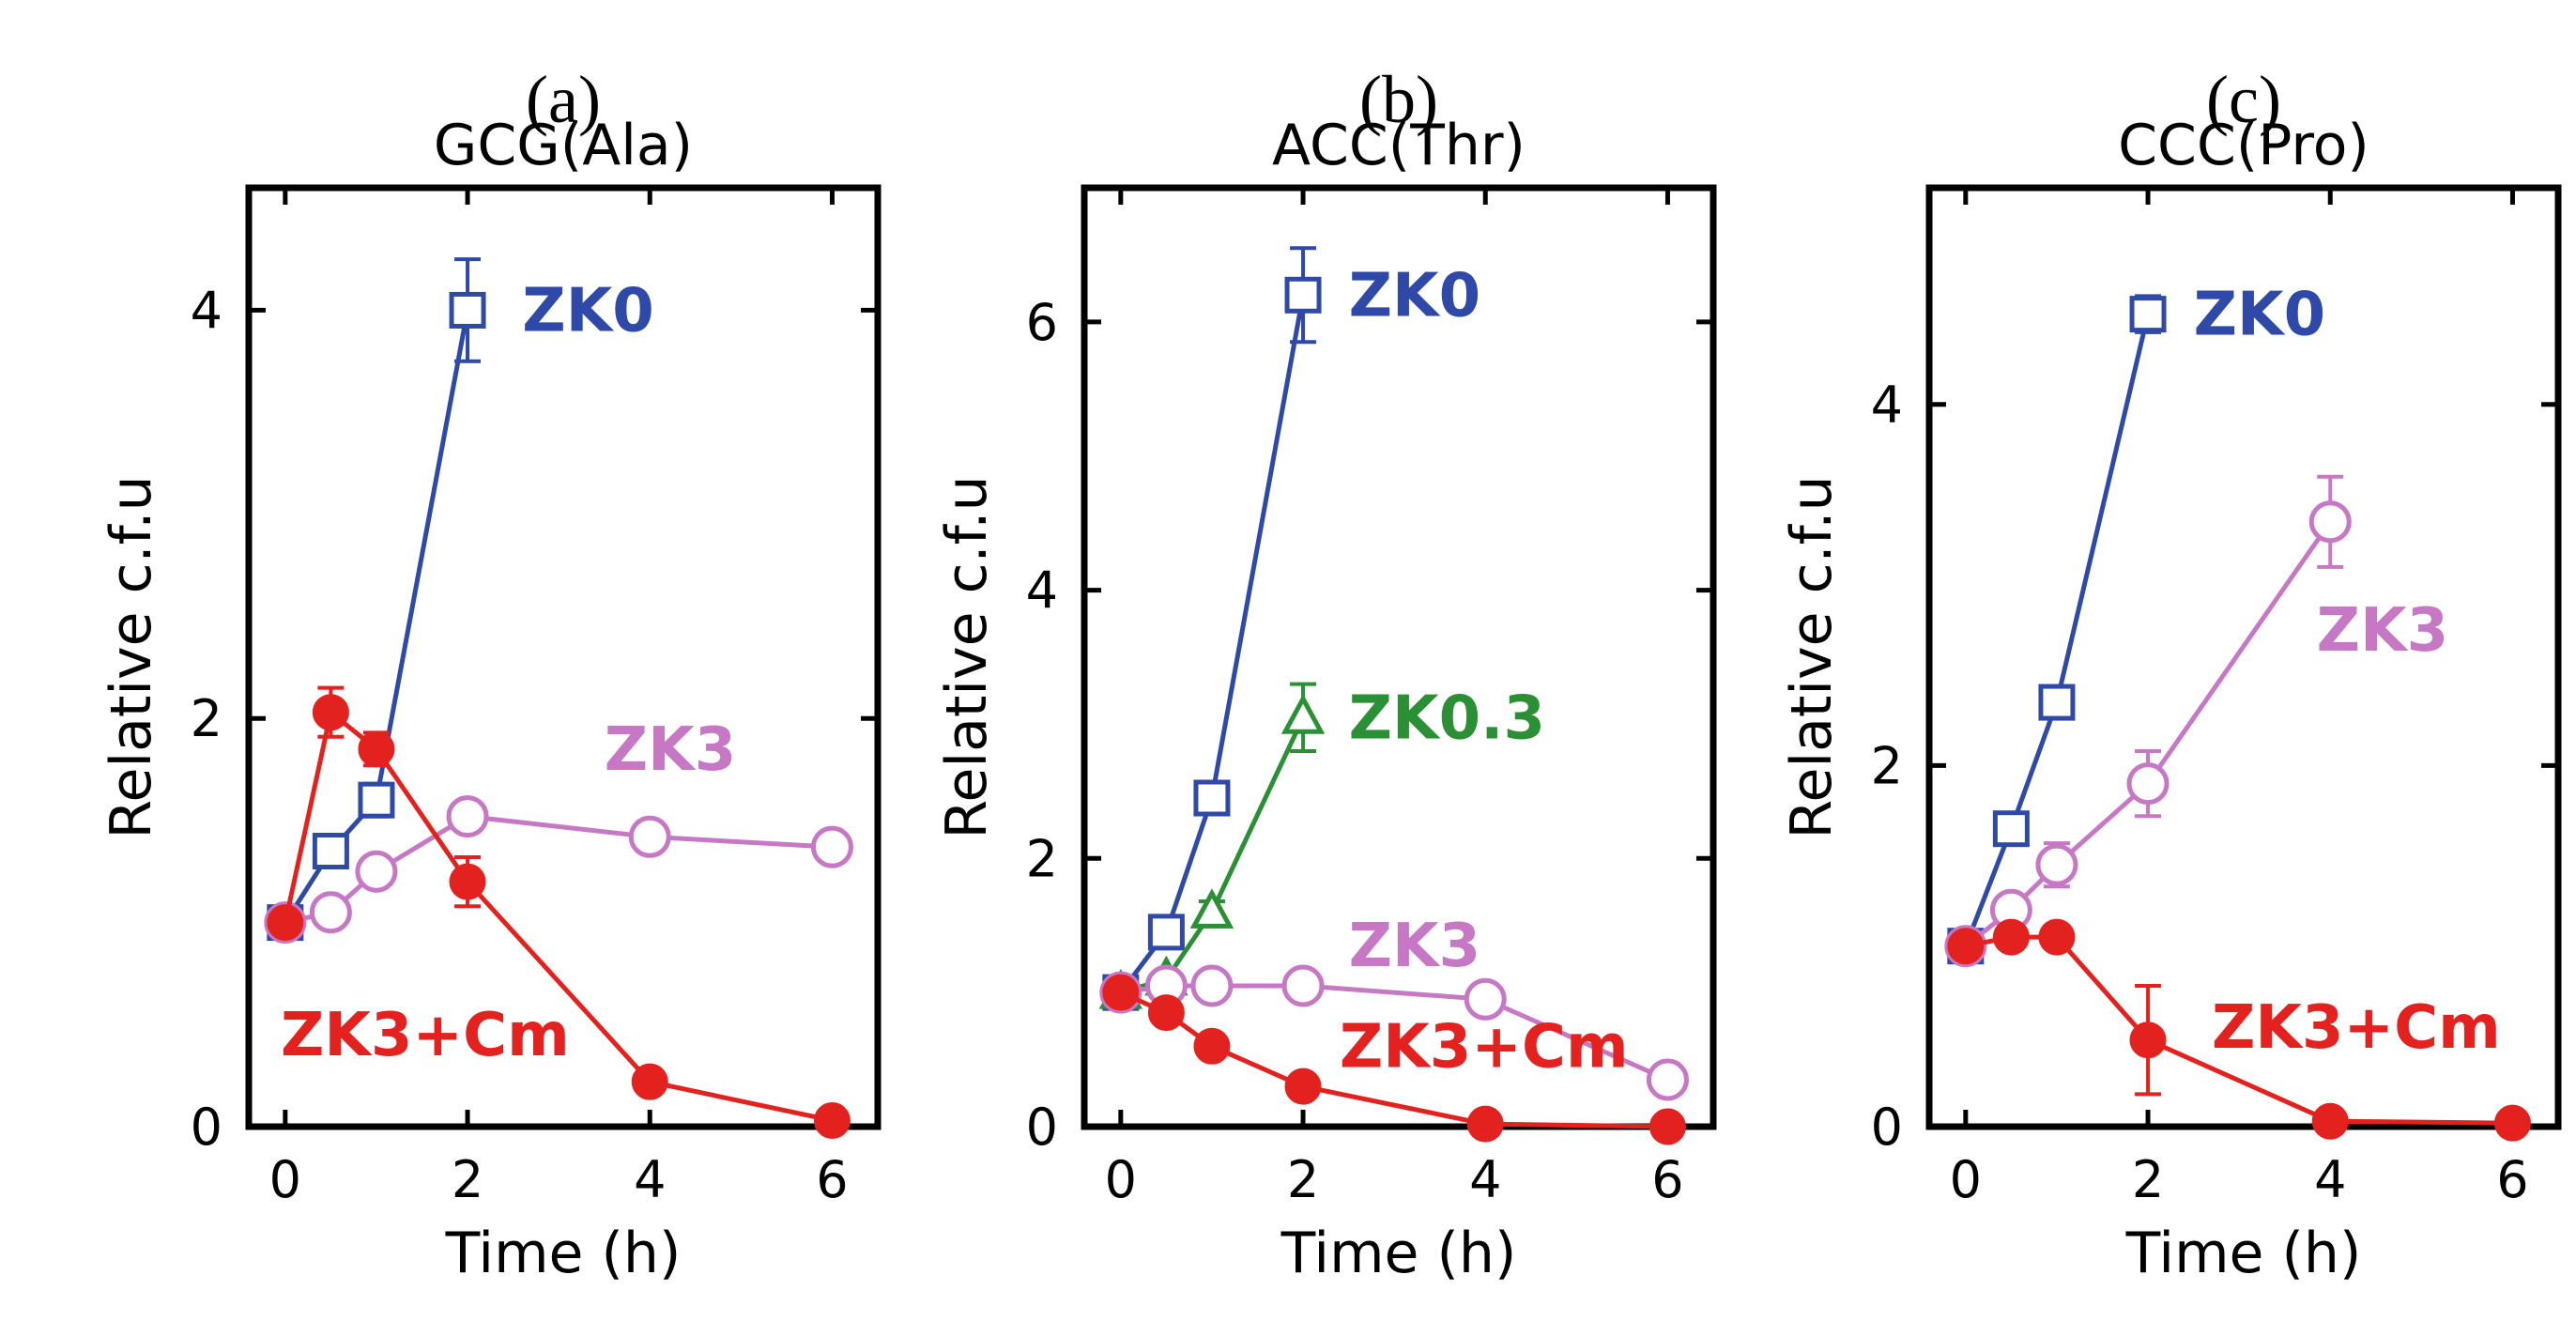 This screenshot has width=2576, height=1321. I want to click on y-tick-label: 6, so click(1042, 322).